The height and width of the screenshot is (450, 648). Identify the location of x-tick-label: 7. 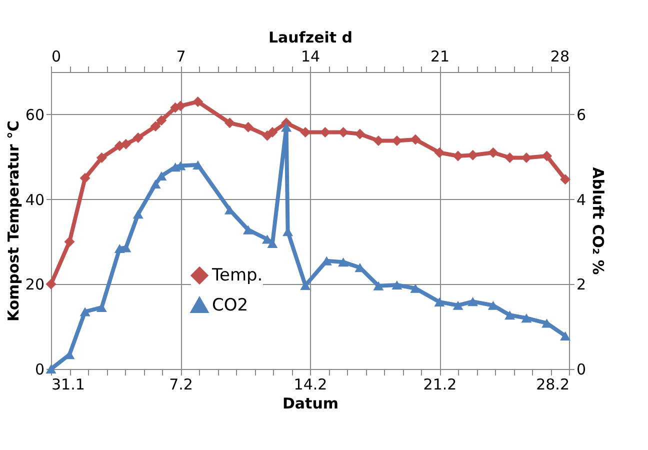
(181, 57).